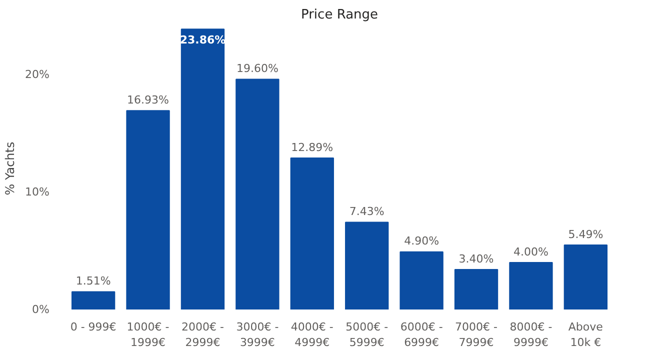 This screenshot has height=352, width=648. What do you see at coordinates (148, 99) in the screenshot?
I see `data-label: 16.93%` at bounding box center [148, 99].